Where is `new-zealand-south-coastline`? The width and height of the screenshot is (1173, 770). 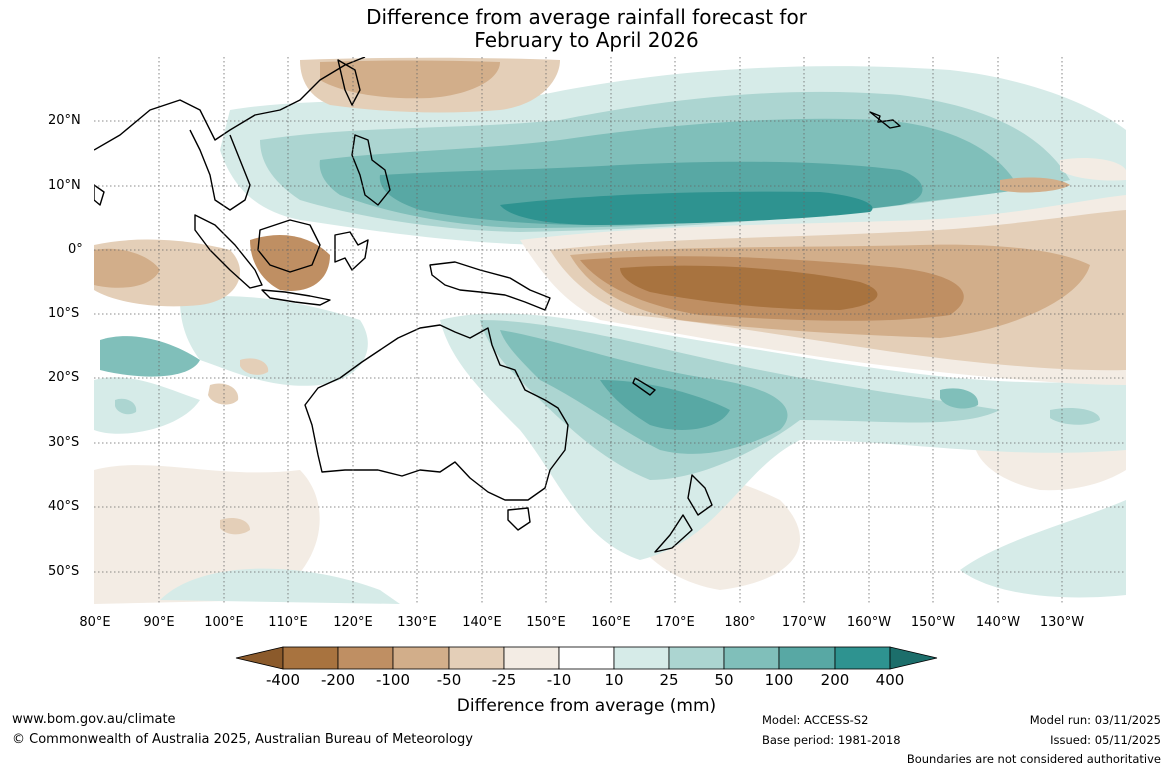
new-zealand-south-coastline is located at coordinates (673, 533).